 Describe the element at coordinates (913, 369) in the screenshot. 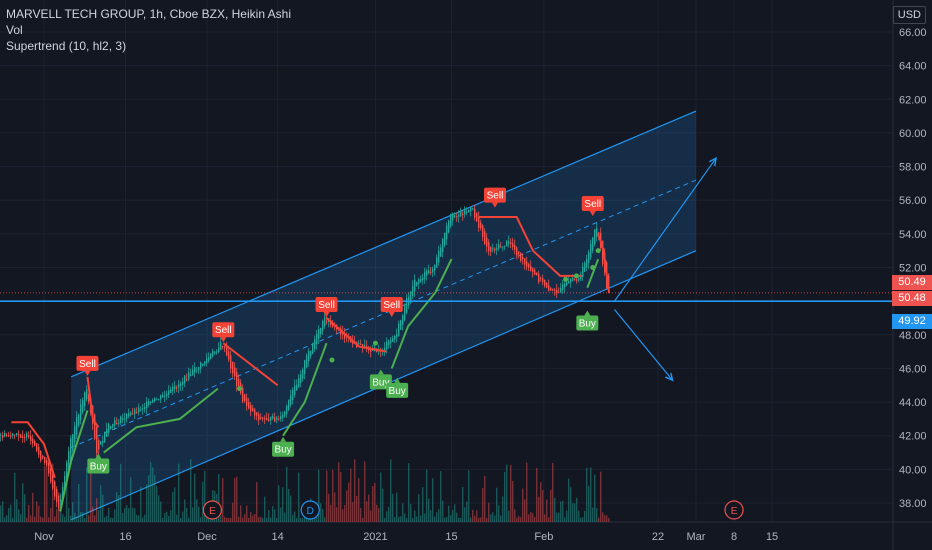

I see `y-tick-label: 46.00` at that location.